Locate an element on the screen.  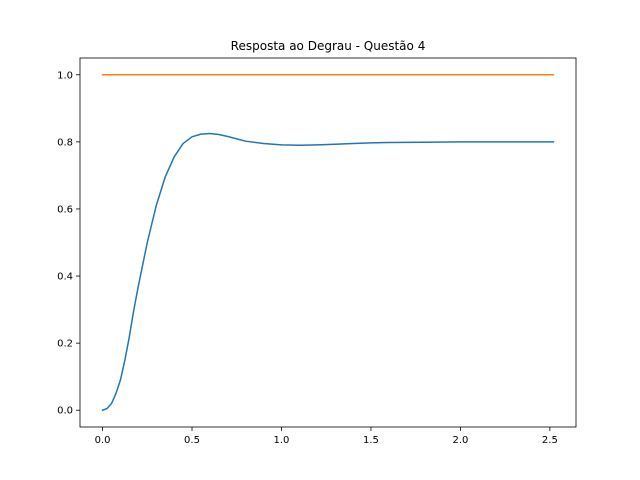
x-tick-label: 1.0 is located at coordinates (282, 440).